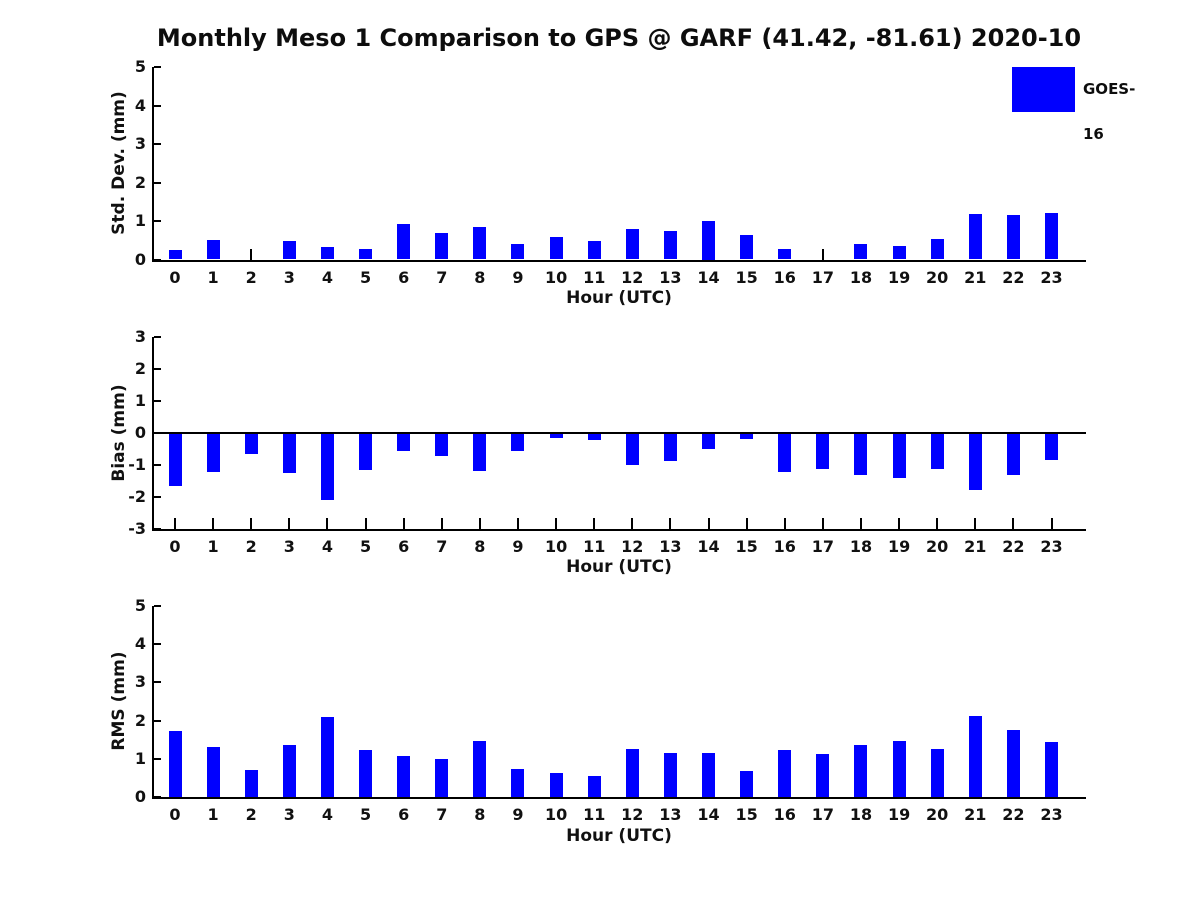 This screenshot has height=900, width=1200. Describe the element at coordinates (137, 464) in the screenshot. I see `y-tick-label: -1` at that location.